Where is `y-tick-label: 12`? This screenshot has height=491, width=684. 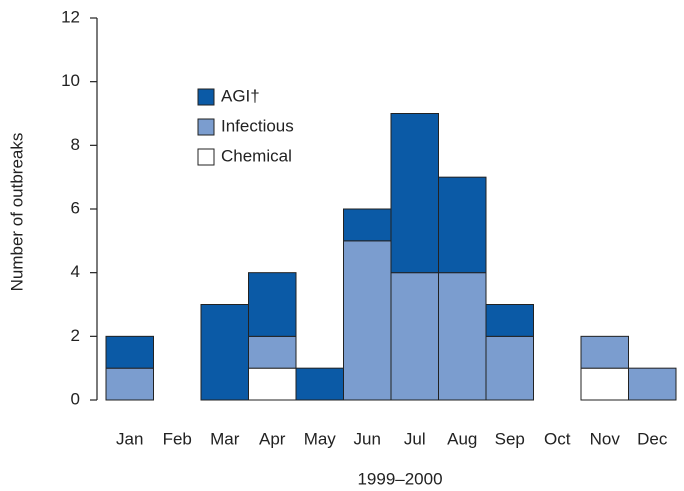
y-tick-label: 12 is located at coordinates (70, 16).